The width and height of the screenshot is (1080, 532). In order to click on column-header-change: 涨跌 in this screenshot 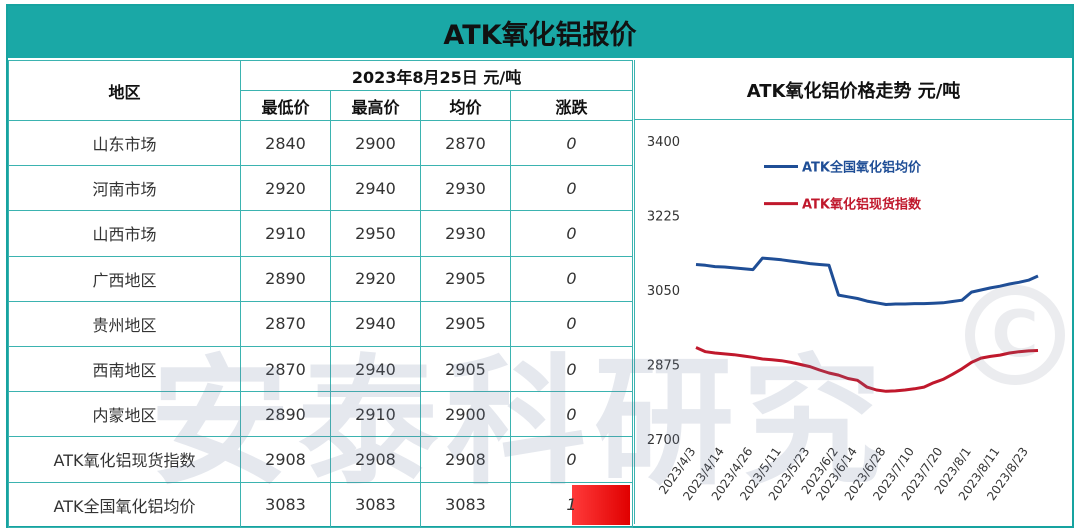, I will do `click(571, 105)`.